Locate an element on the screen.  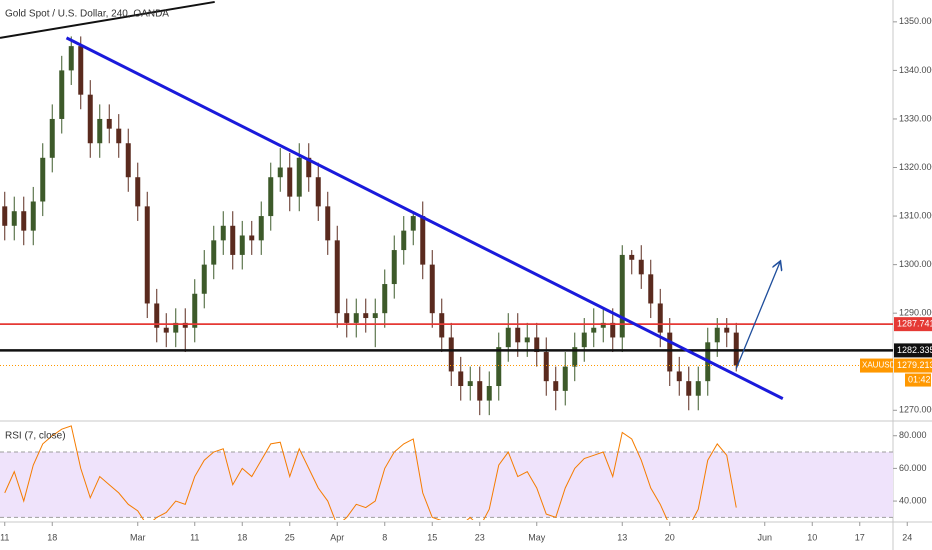
x-tick-label: 17 is located at coordinates (860, 537).